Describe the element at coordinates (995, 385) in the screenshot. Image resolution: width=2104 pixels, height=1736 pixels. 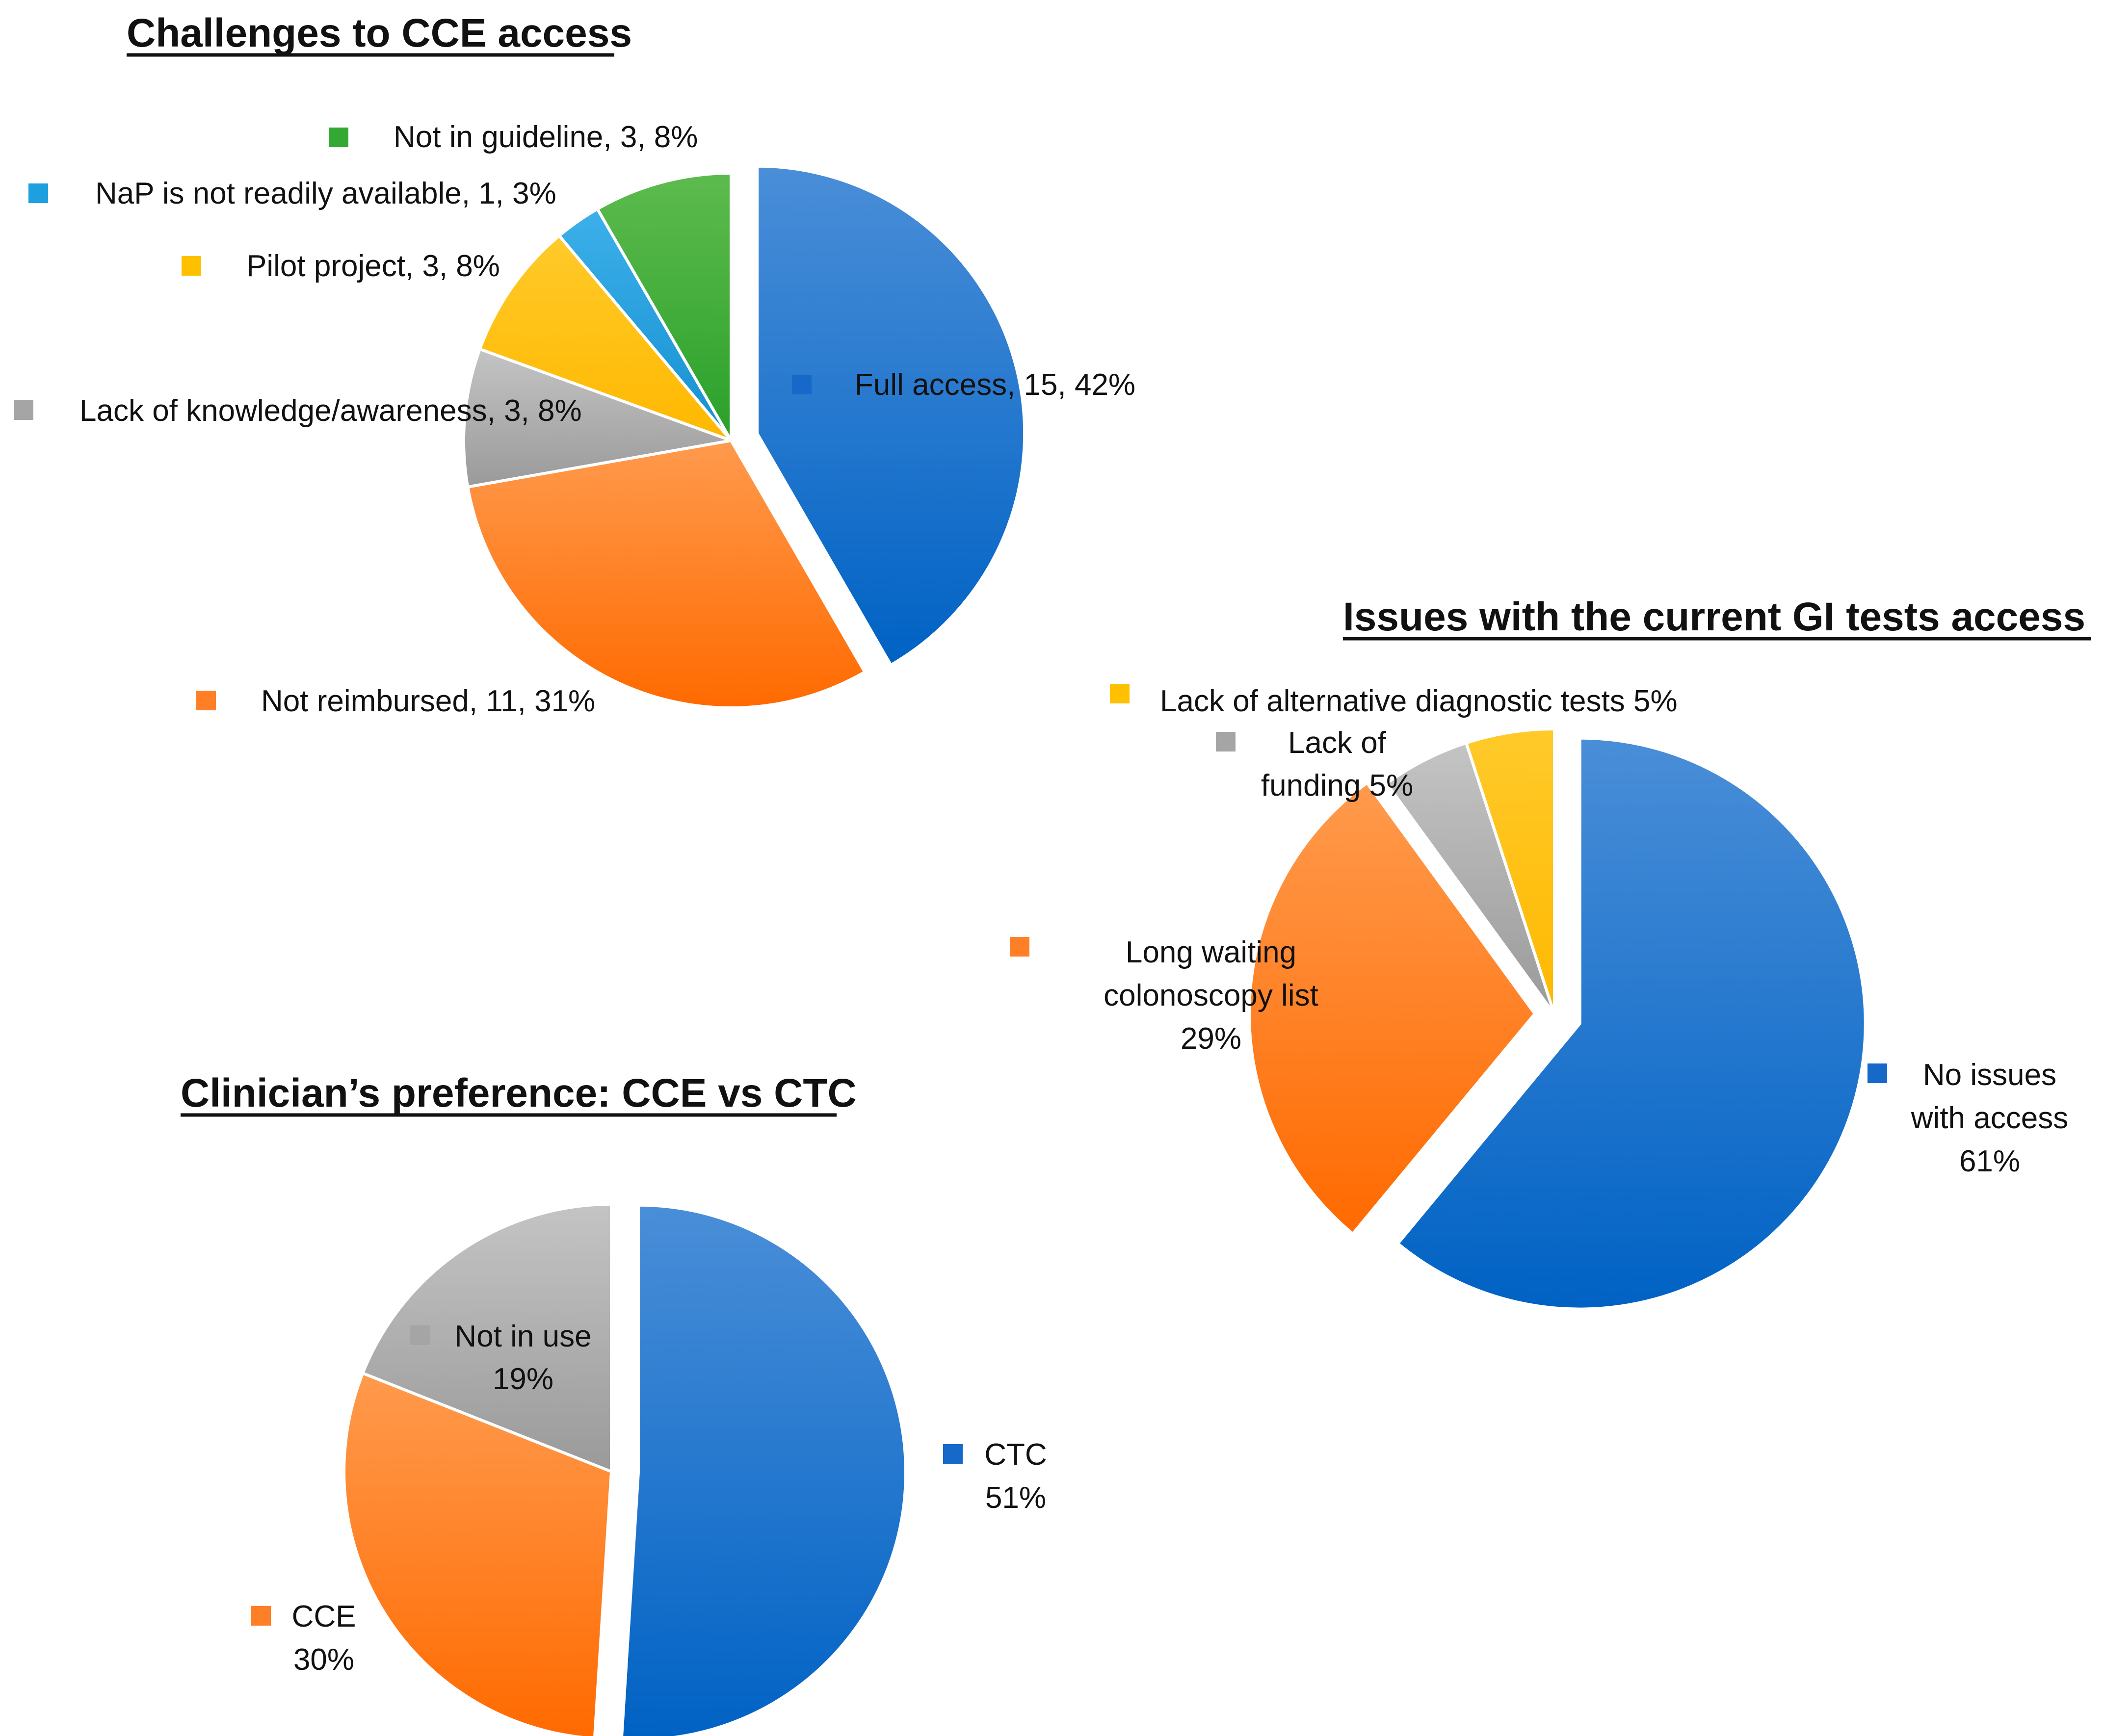
I see `slice-label: Full access, 15, 42%` at that location.